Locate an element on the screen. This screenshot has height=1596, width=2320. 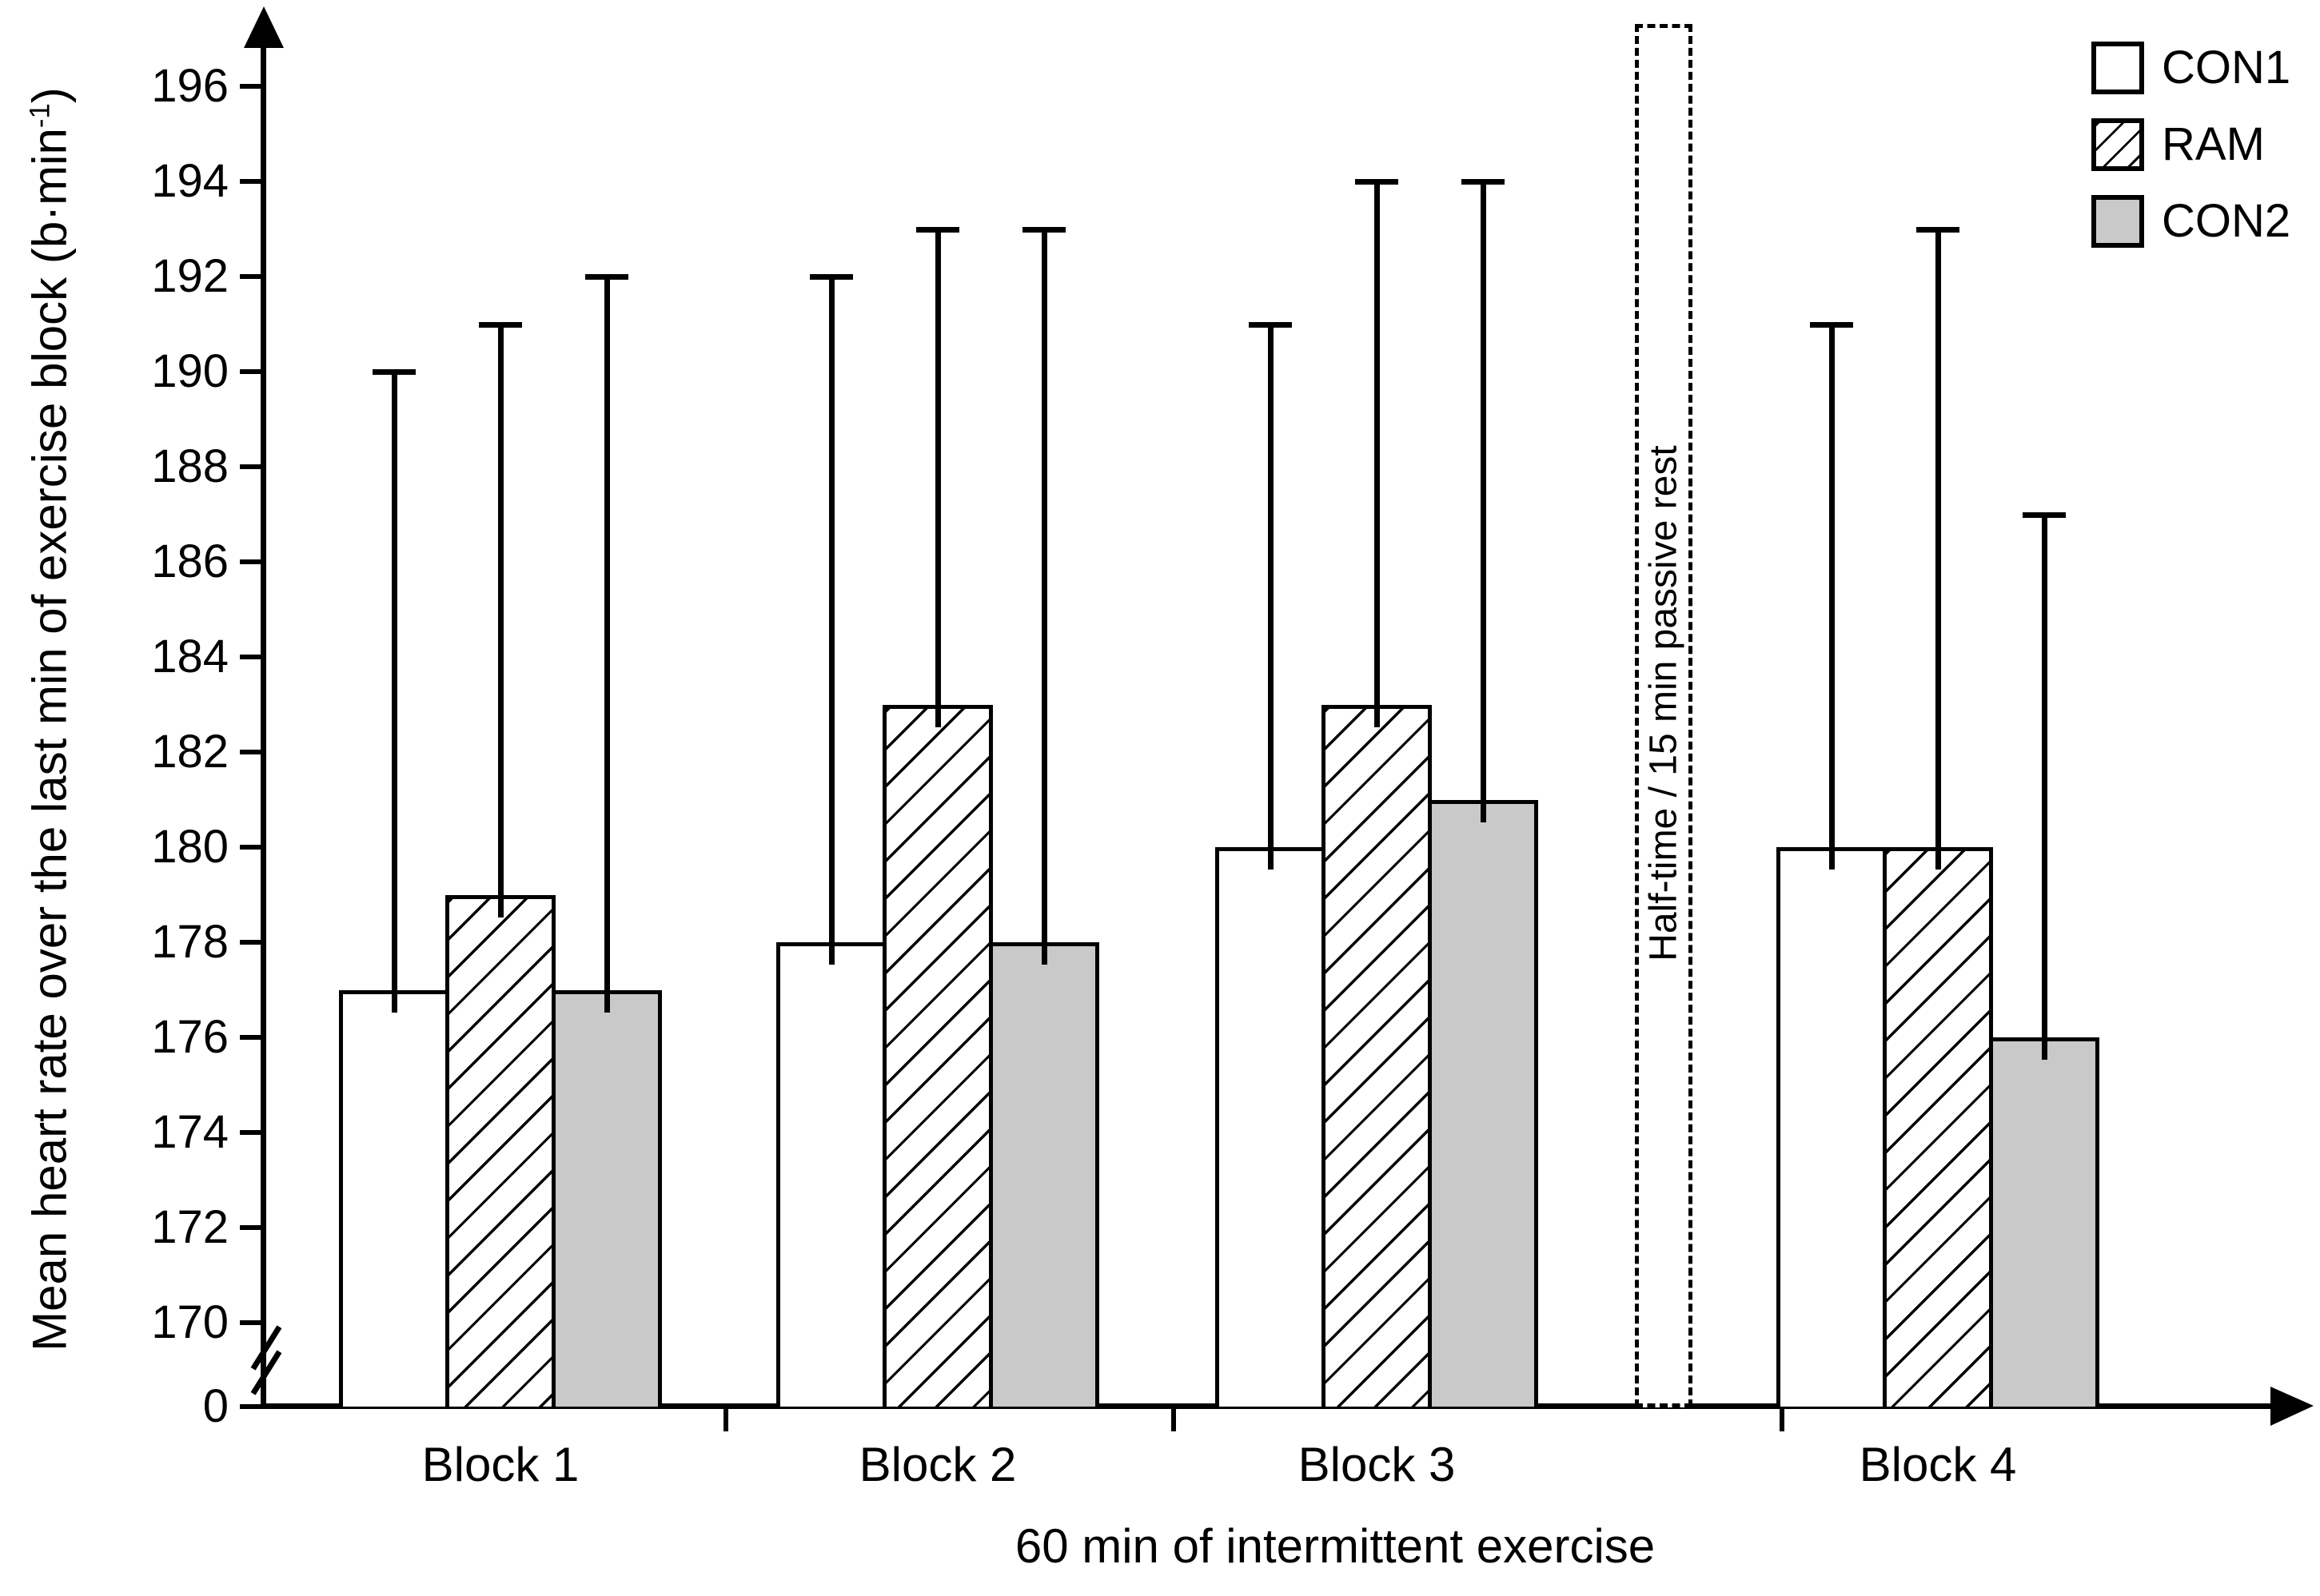
bar-con1-block4 is located at coordinates (1831, 1127).